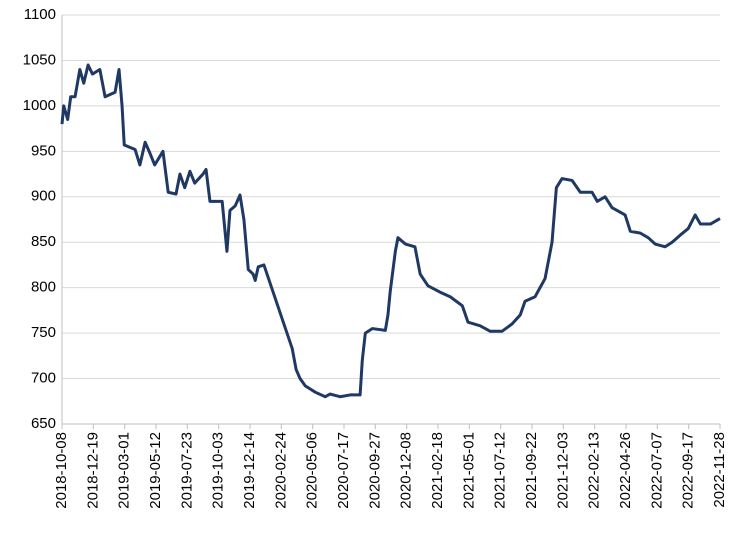  Describe the element at coordinates (155, 470) in the screenshot. I see `x-tick-label: 2019-05-12` at that location.